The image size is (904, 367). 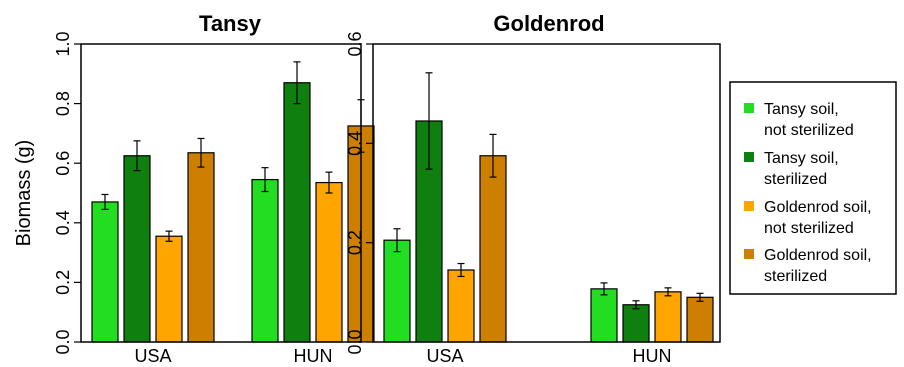 I want to click on panel-title: Tansy, so click(x=230, y=23).